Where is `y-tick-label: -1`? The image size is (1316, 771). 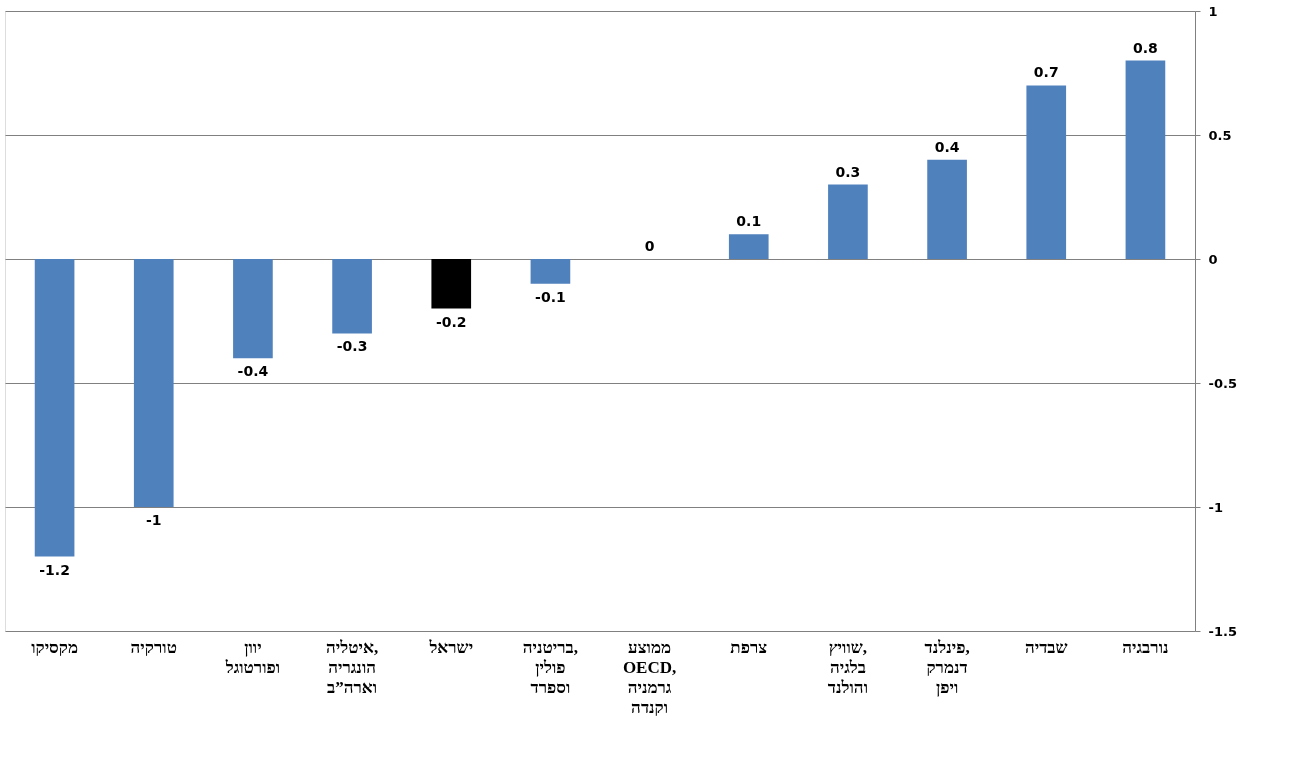 y-tick-label: -1 is located at coordinates (1215, 507).